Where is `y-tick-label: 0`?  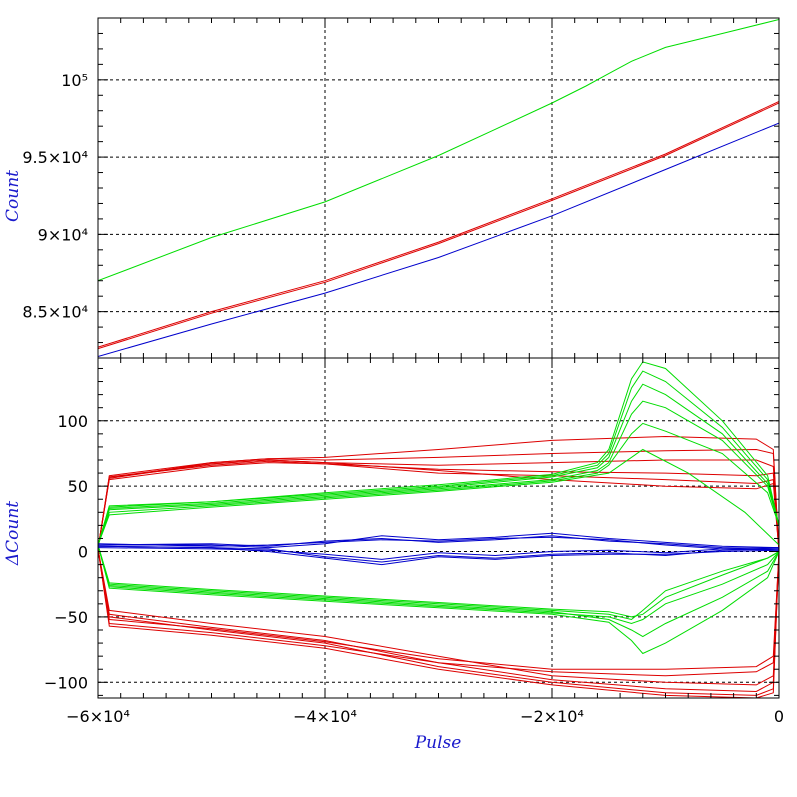
y-tick-label: 0 is located at coordinates (83, 552).